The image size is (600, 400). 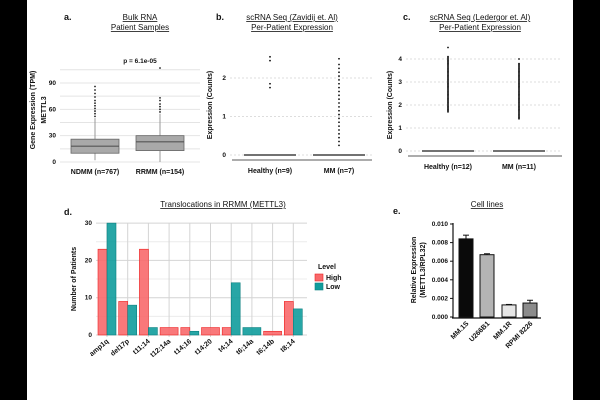 I want to click on y-axis-label: Number of Patients, so click(x=74, y=279).